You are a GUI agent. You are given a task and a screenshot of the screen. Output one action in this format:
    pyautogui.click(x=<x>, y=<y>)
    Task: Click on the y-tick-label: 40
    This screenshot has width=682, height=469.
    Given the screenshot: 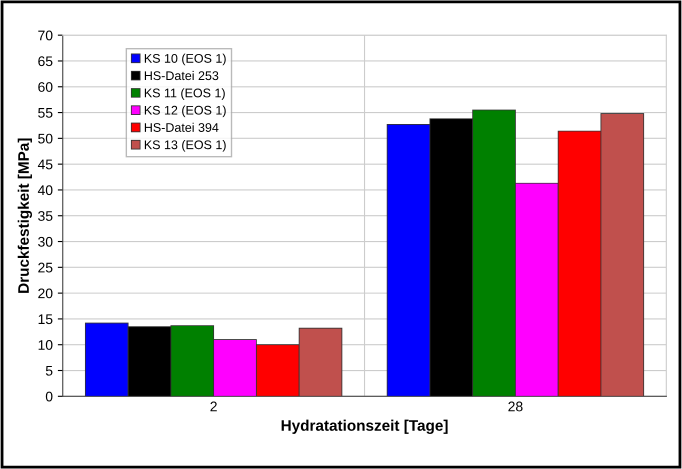 What is the action you would take?
    pyautogui.click(x=45, y=190)
    